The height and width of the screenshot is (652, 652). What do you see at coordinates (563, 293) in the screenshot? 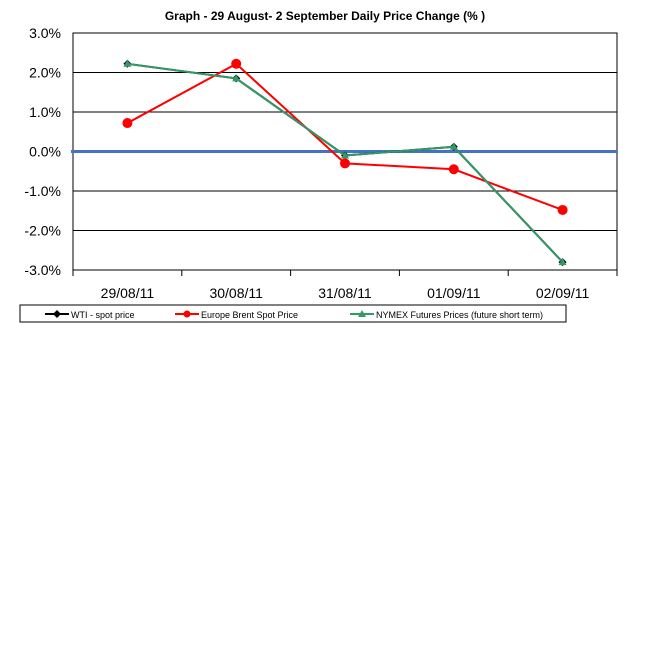
I see `x-tick-label: 02/09/11` at bounding box center [563, 293].